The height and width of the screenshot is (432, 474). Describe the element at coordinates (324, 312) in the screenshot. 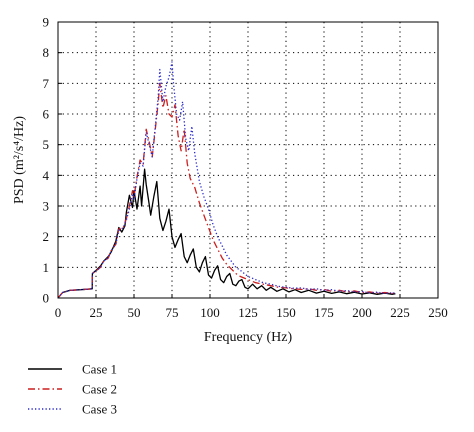

I see `x-tick-label: 175` at that location.